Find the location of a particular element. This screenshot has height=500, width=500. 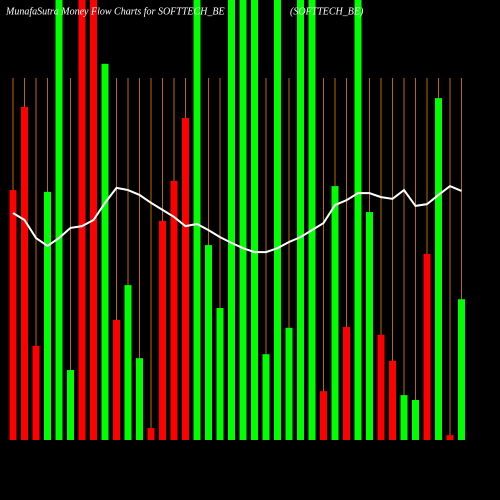

money-flow-line is located at coordinates (237, 219).